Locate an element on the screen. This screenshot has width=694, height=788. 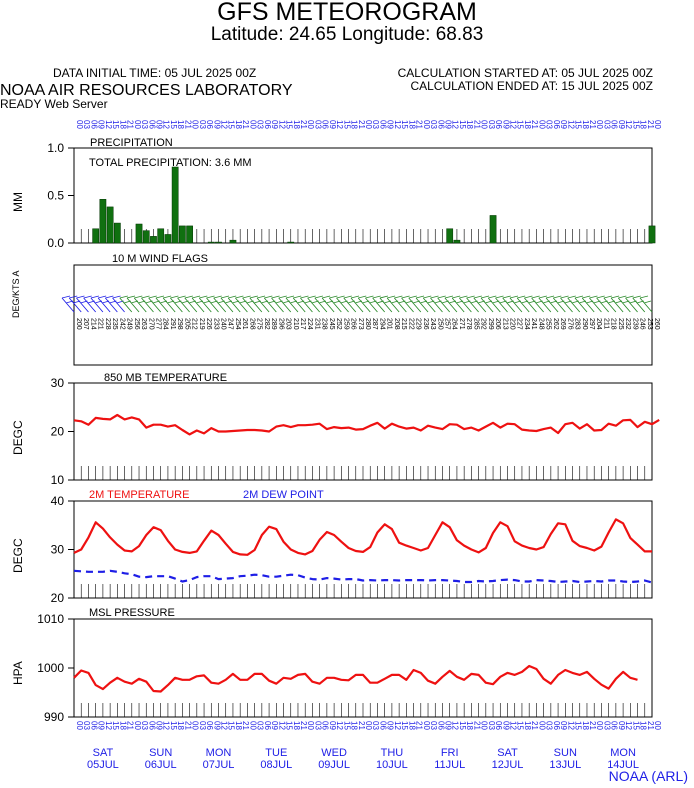
page-title: GFS METEOROGRAM is located at coordinates (347, 13).